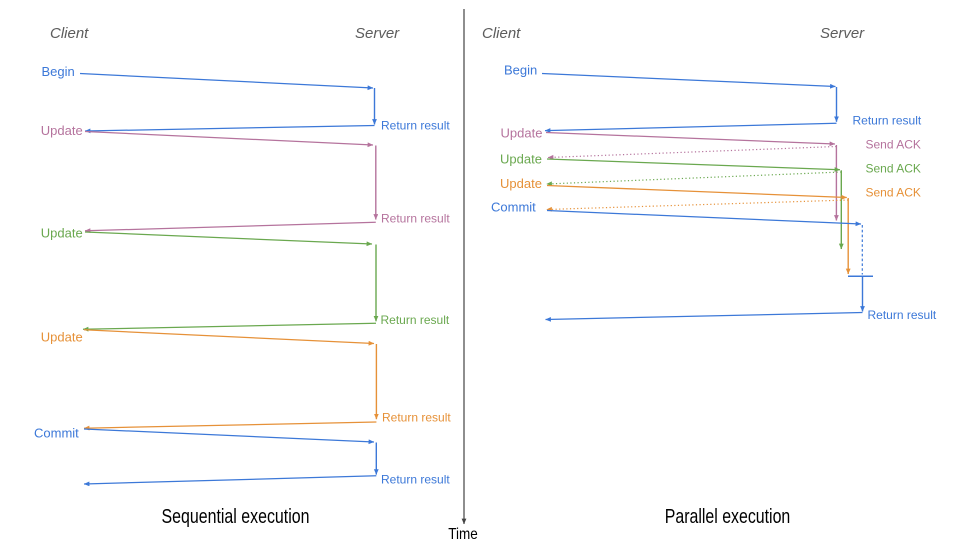  What do you see at coordinates (728, 517) in the screenshot?
I see `svg-text: Parallel execution` at bounding box center [728, 517].